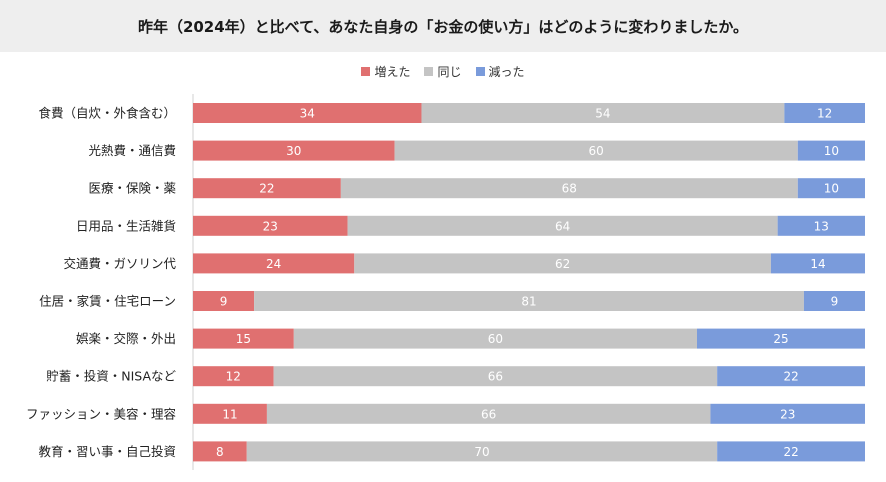  I want to click on data-label-increased: 8, so click(220, 452).